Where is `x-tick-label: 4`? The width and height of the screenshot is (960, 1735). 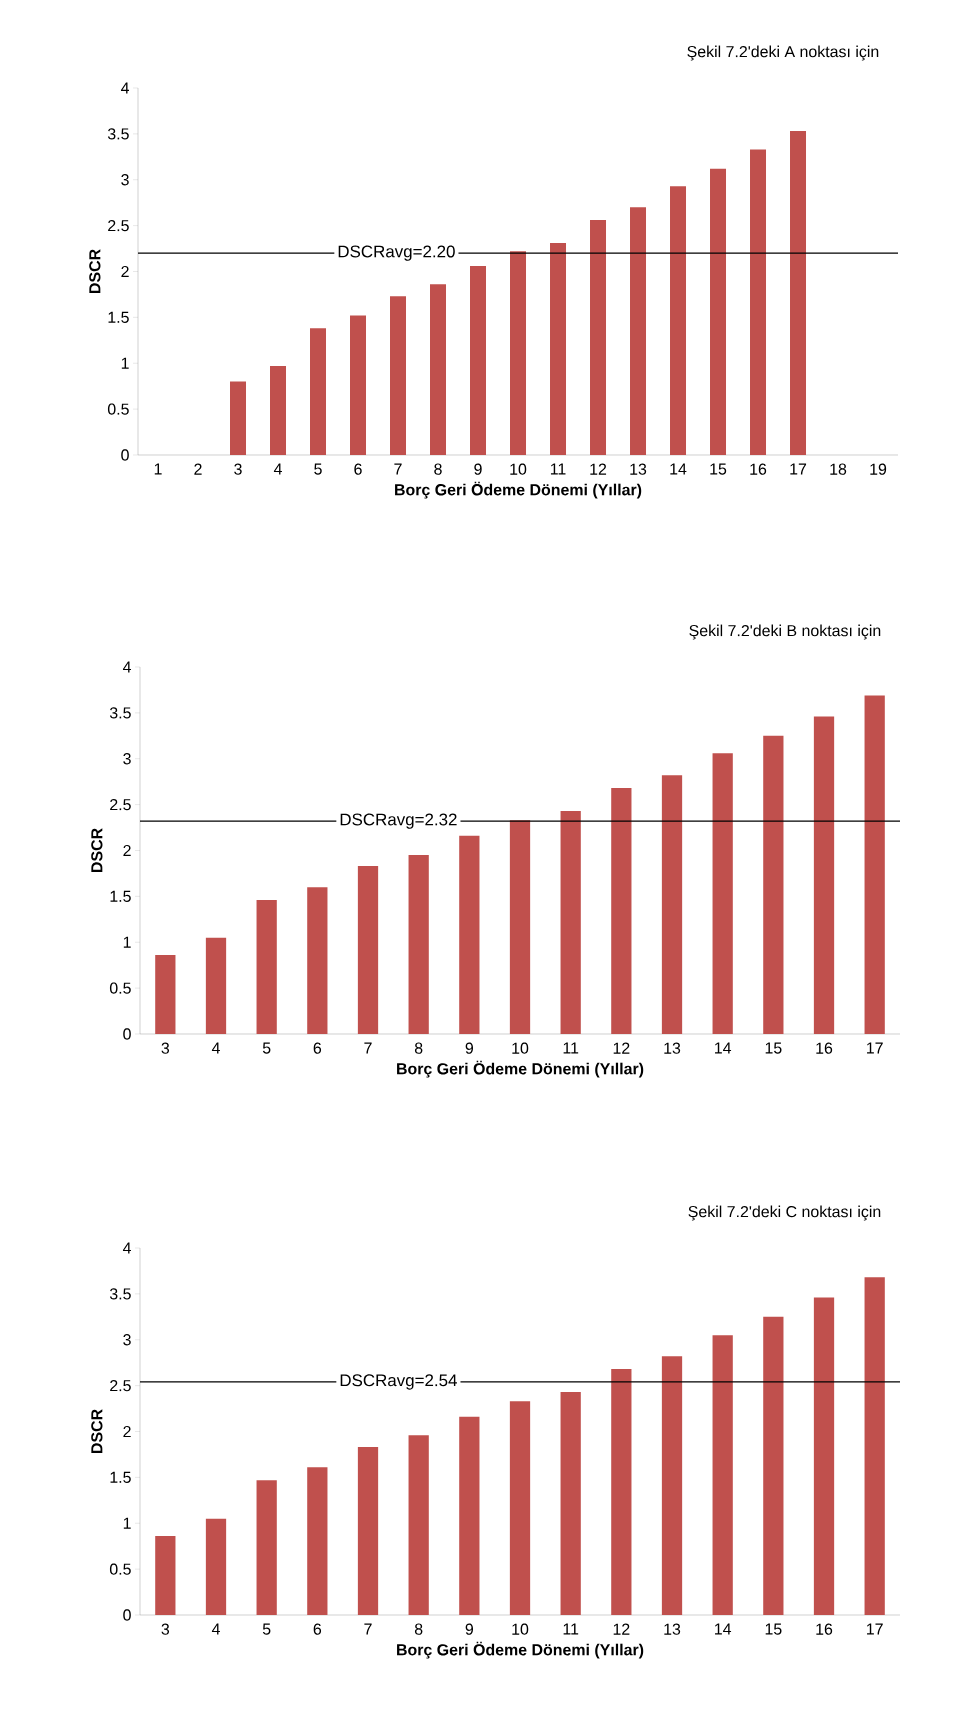 x-tick-label: 4 is located at coordinates (215, 1048).